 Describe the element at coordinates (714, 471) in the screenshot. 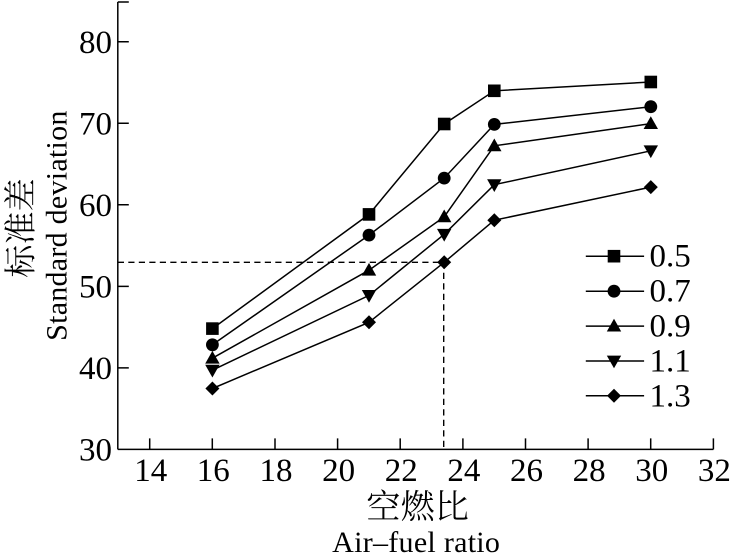

I see `svg-text: 32` at that location.